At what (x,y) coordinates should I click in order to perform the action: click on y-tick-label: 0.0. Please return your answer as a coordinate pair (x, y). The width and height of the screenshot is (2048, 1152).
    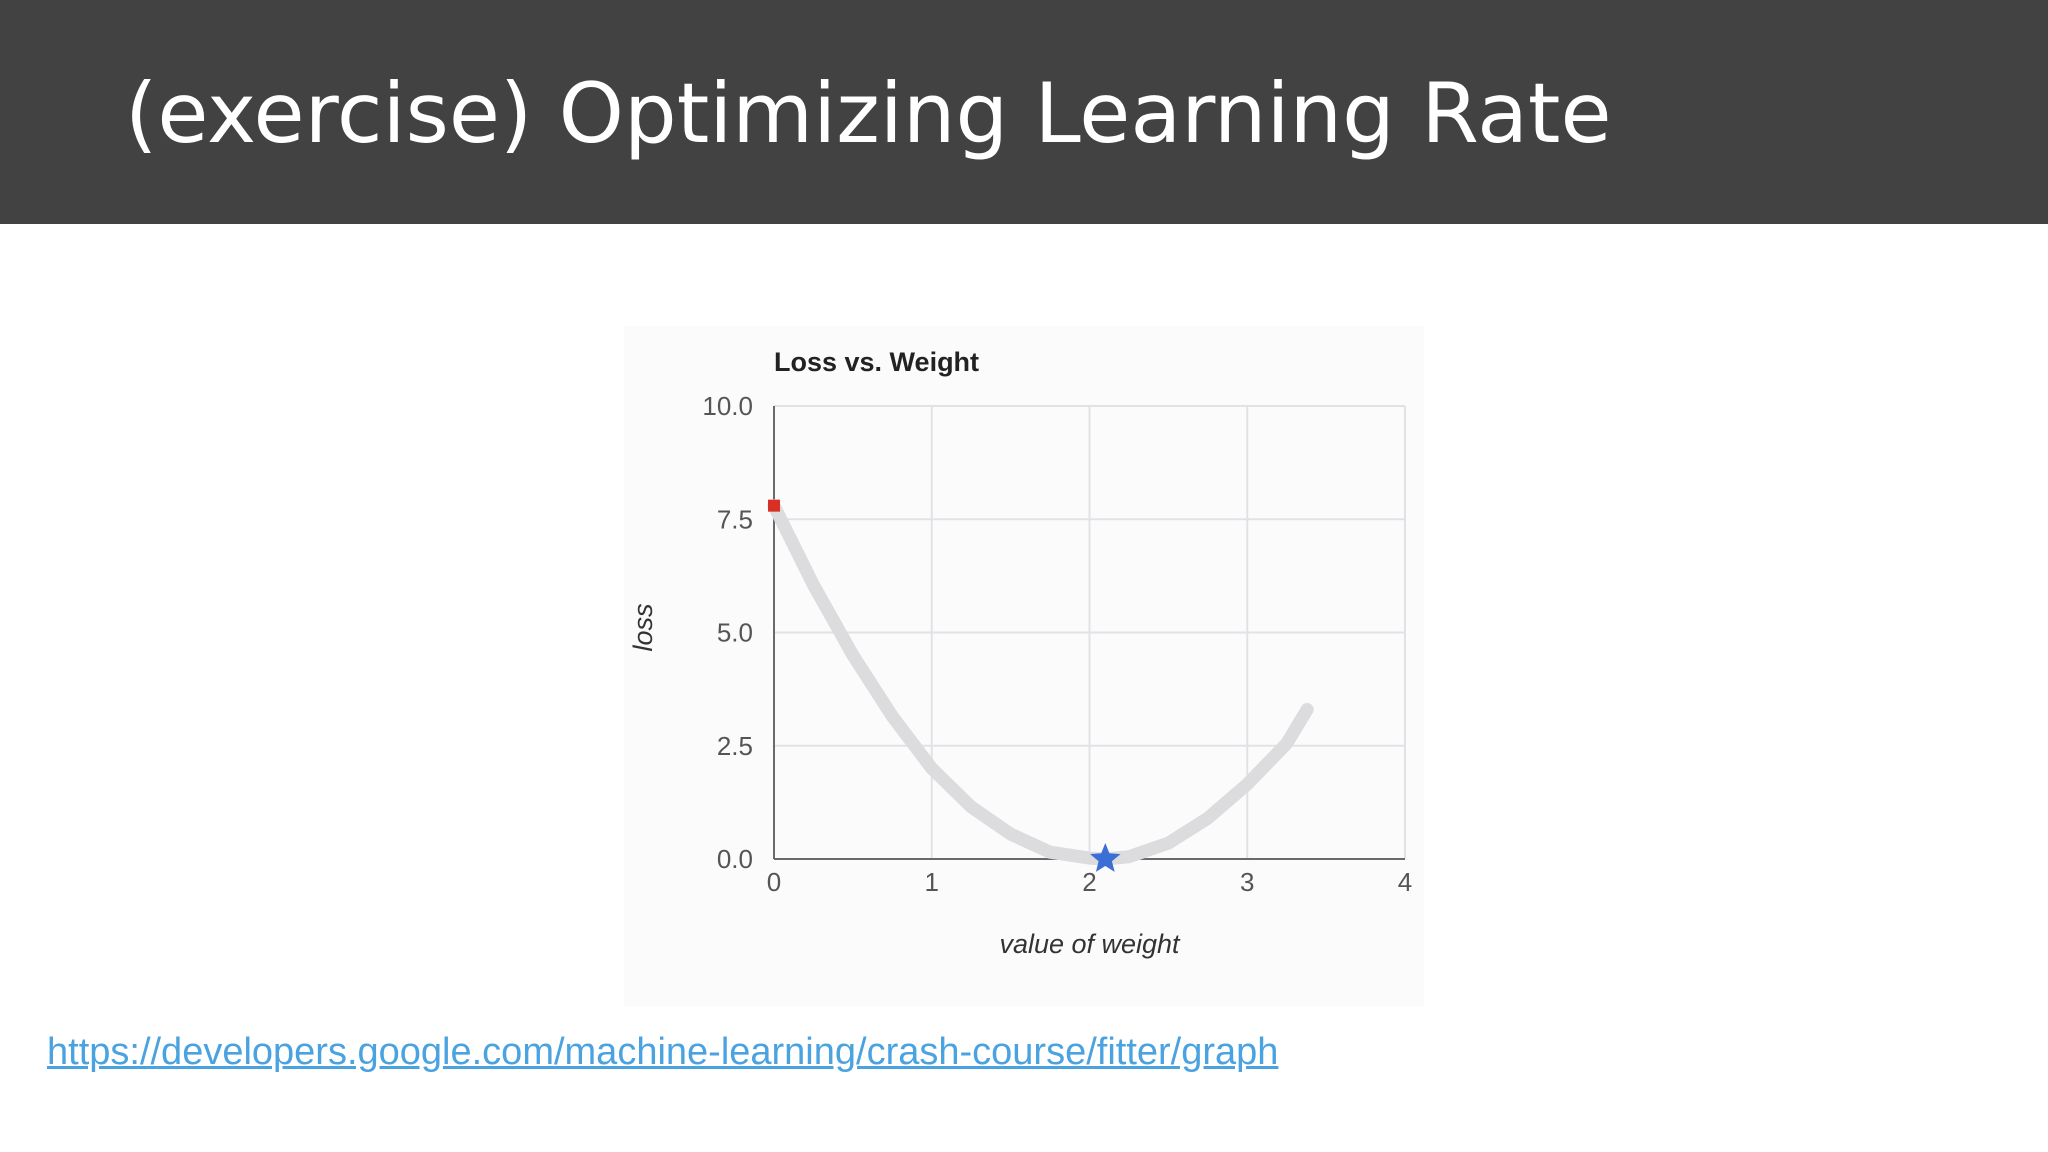
    Looking at the image, I should click on (735, 859).